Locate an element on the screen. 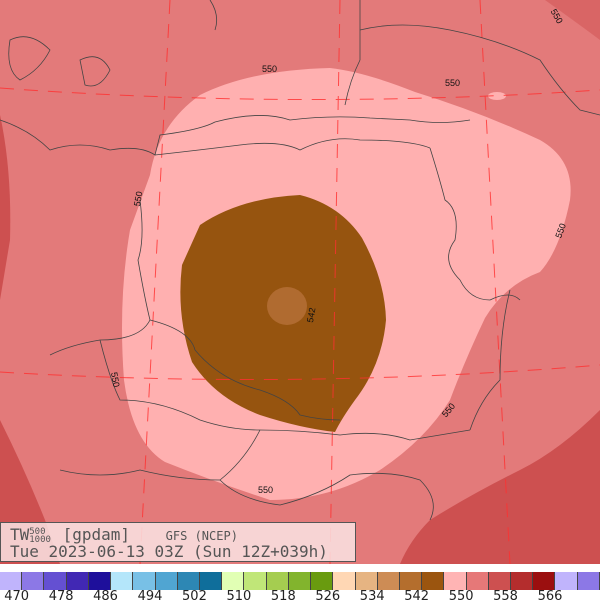 Image resolution: width=600 pixels, height=604 pixels. field-558-bottom-right is located at coordinates (500, 487).